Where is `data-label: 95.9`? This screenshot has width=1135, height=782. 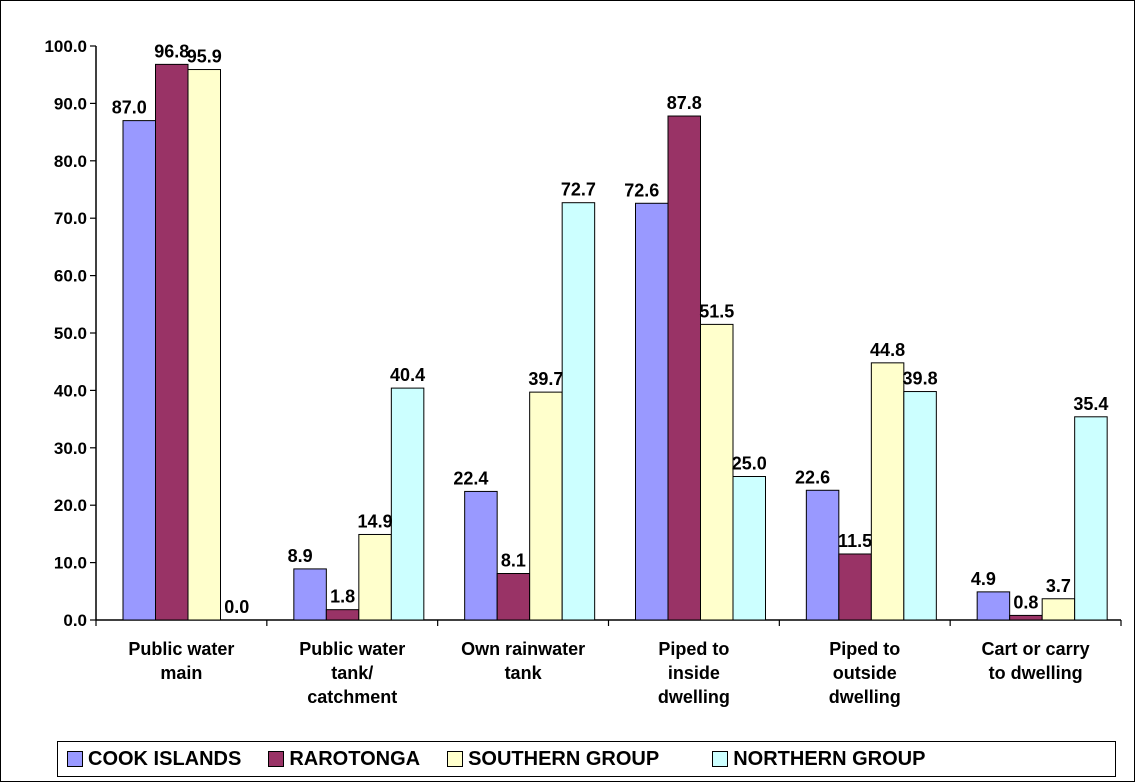
data-label: 95.9 is located at coordinates (204, 57).